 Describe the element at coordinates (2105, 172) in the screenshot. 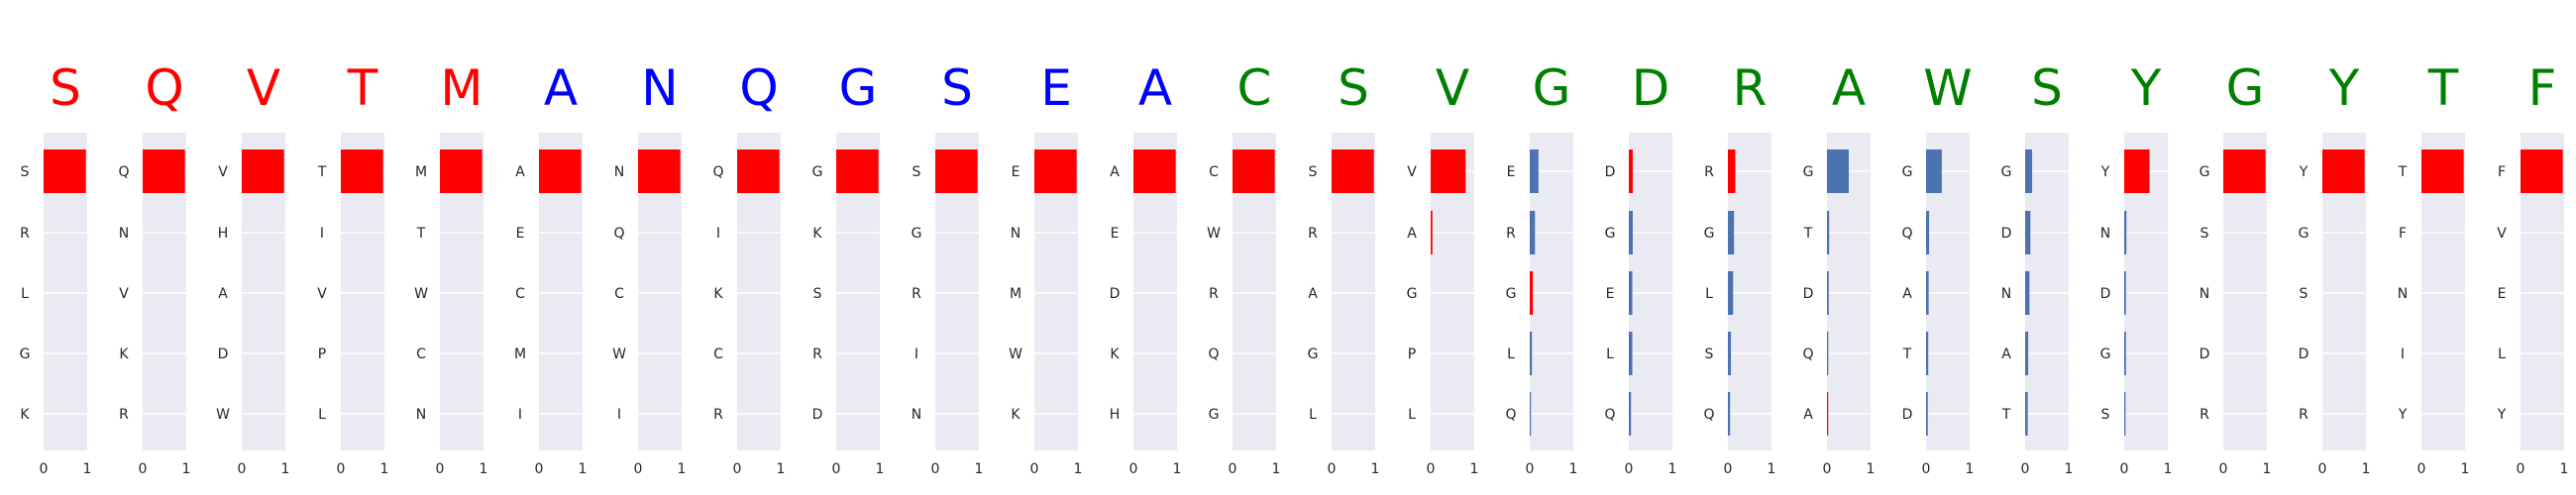

I see `row-label: Y` at that location.